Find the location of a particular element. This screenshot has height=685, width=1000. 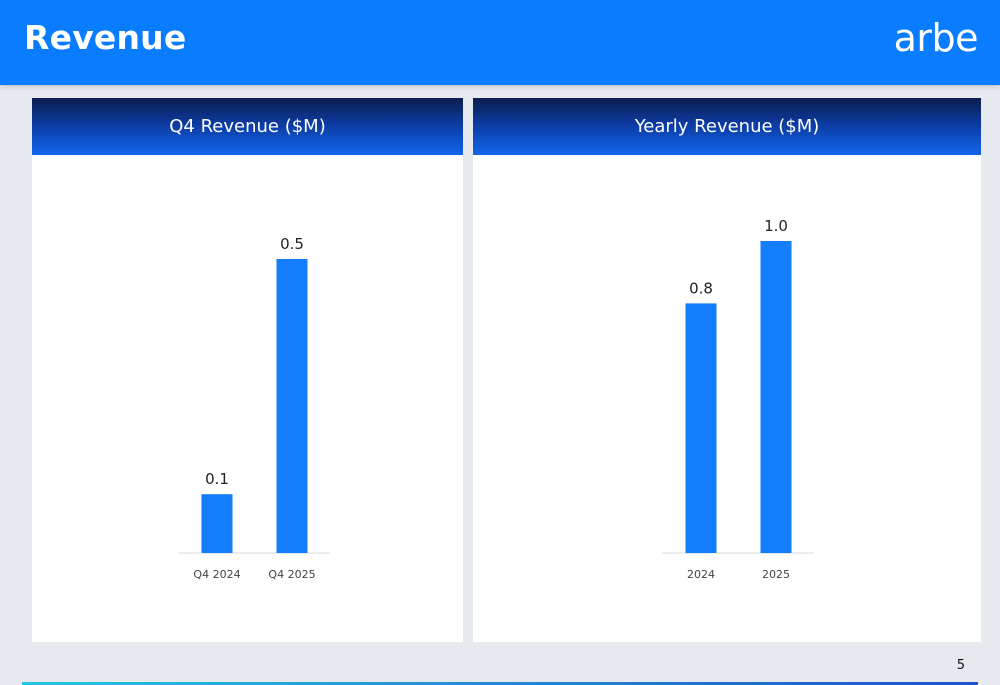

yearly-revenue-chart: 0.8 2024 1.0 2025 is located at coordinates (738, 399).